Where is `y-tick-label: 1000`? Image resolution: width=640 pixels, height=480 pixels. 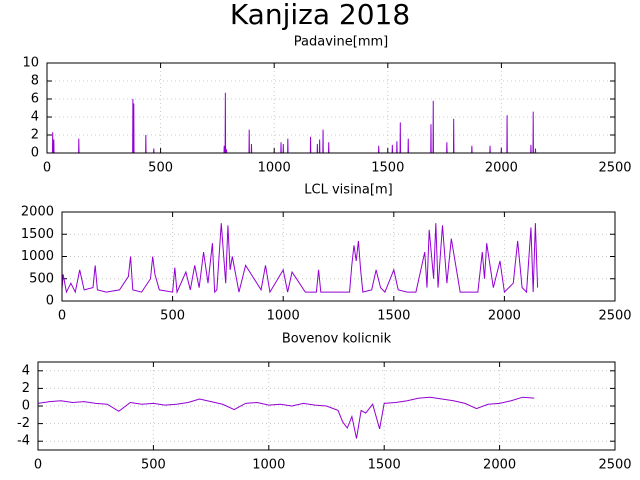 y-tick-label: 1000 is located at coordinates (37, 256).